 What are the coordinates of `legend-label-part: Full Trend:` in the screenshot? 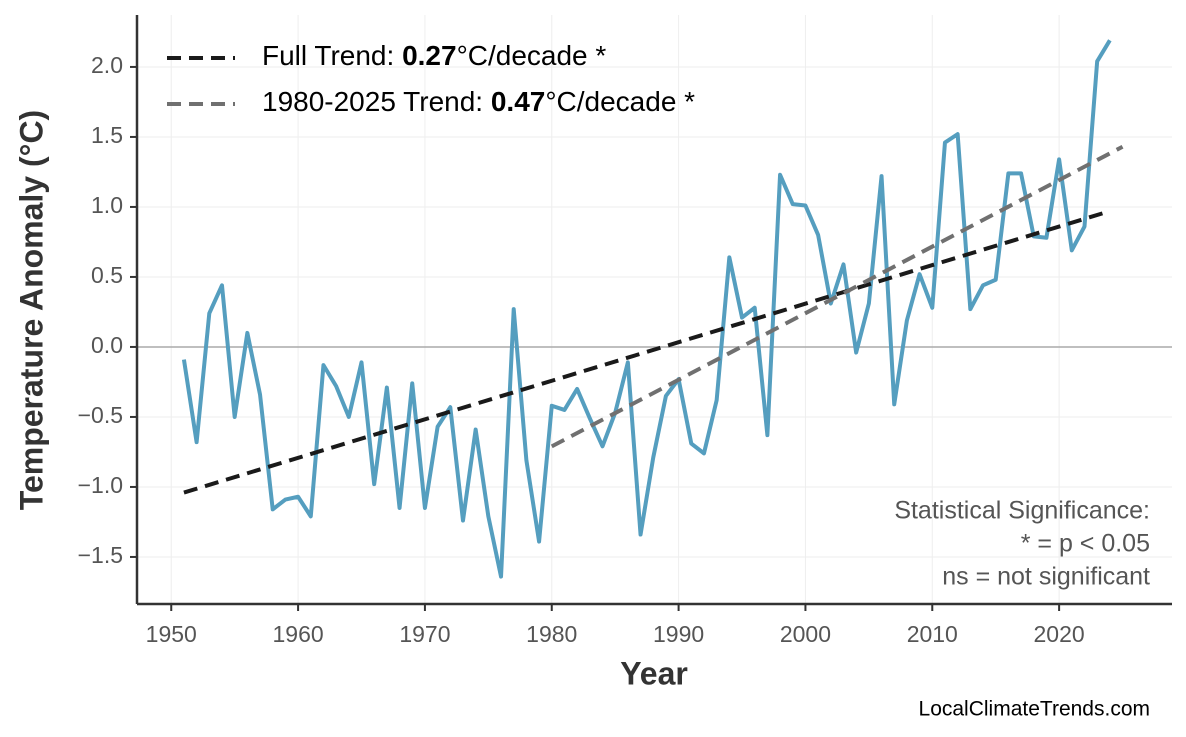 It's located at (332, 55).